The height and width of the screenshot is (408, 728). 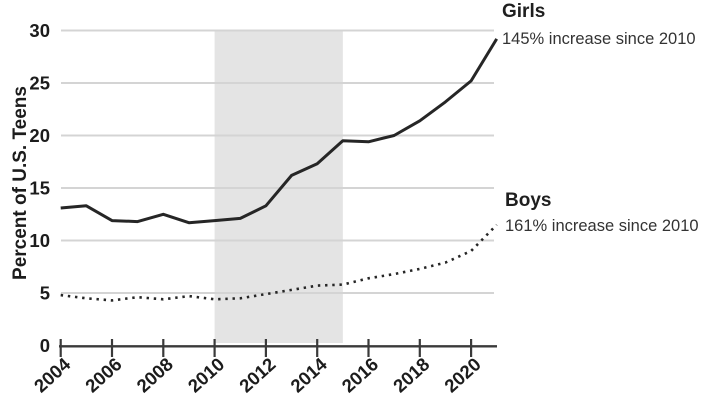 What do you see at coordinates (599, 39) in the screenshot?
I see `girls-annotation: 145% increase since 2010` at bounding box center [599, 39].